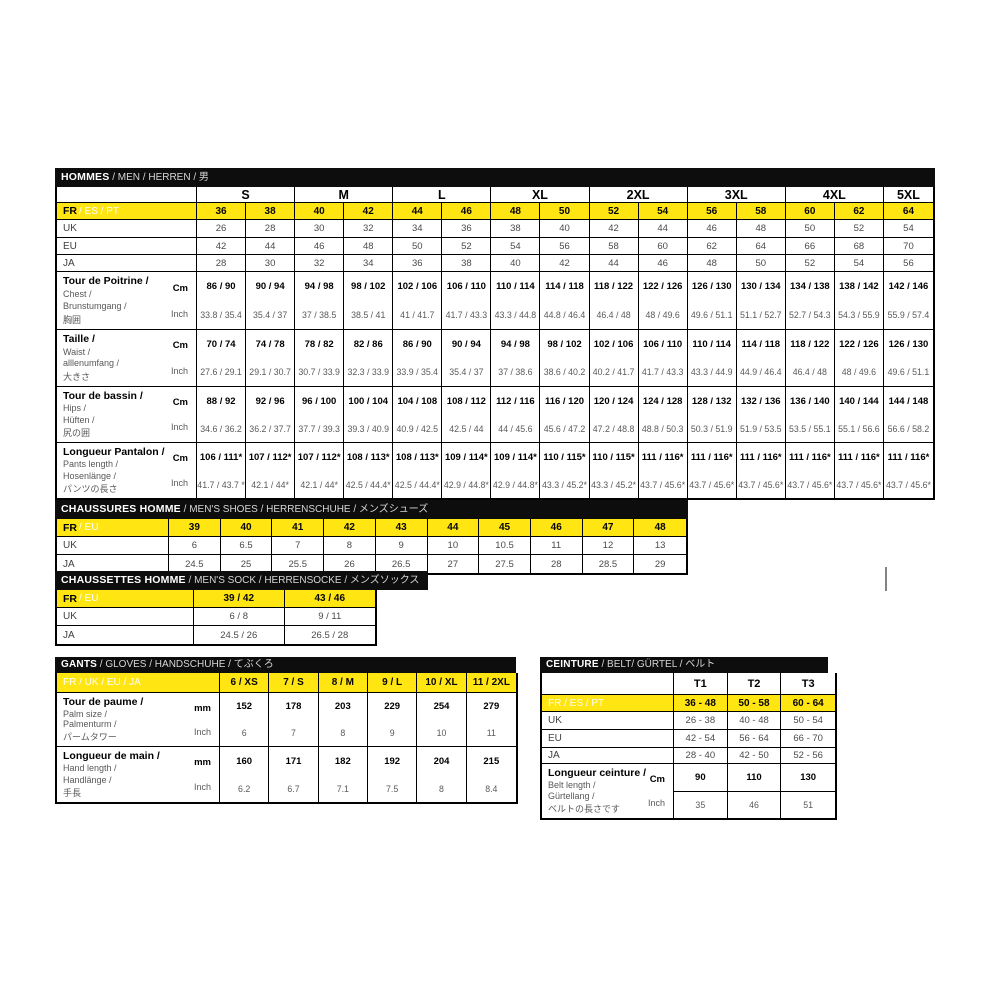 The height and width of the screenshot is (1005, 1005). Describe the element at coordinates (138, 682) in the screenshot. I see `fr-uk-eu-ja-label: FR / UK / EU / JA` at that location.